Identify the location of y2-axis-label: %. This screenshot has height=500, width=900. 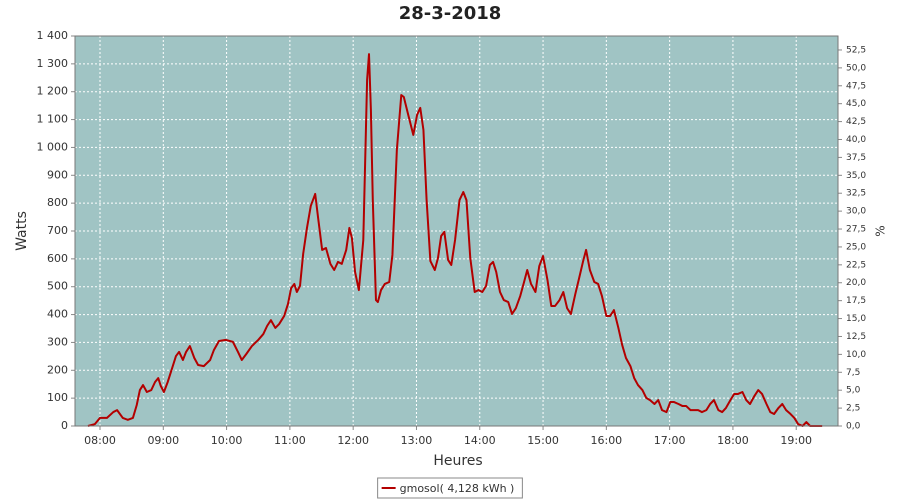
(881, 230).